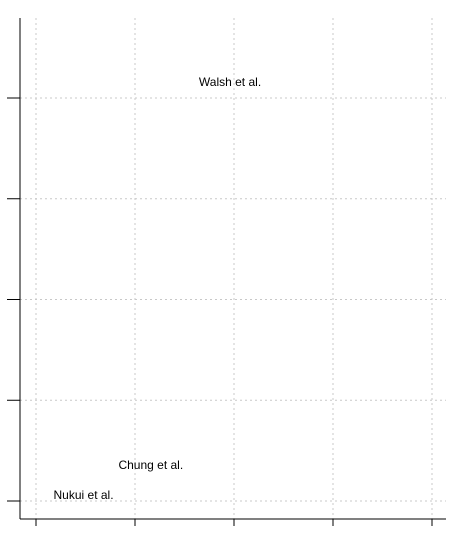 This screenshot has height=540, width=467. I want to click on point-label-0: Walsh et al., so click(230, 82).